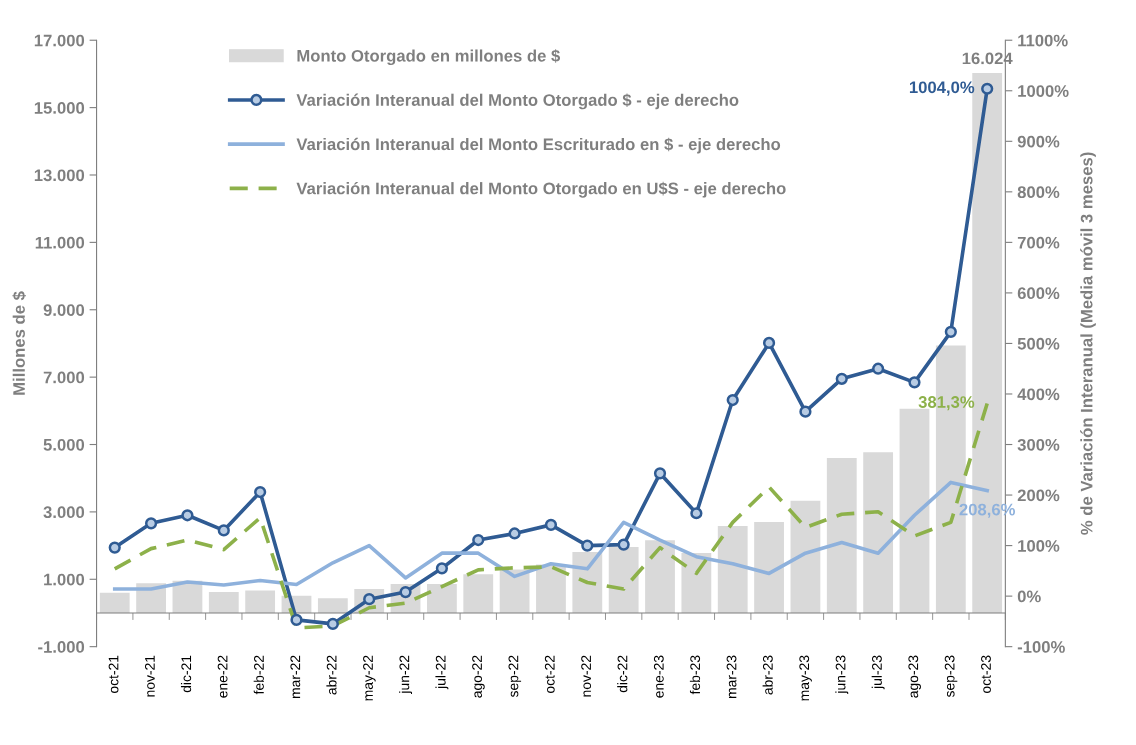  What do you see at coordinates (64, 377) in the screenshot?
I see `y-tick-label: 7.000` at bounding box center [64, 377].